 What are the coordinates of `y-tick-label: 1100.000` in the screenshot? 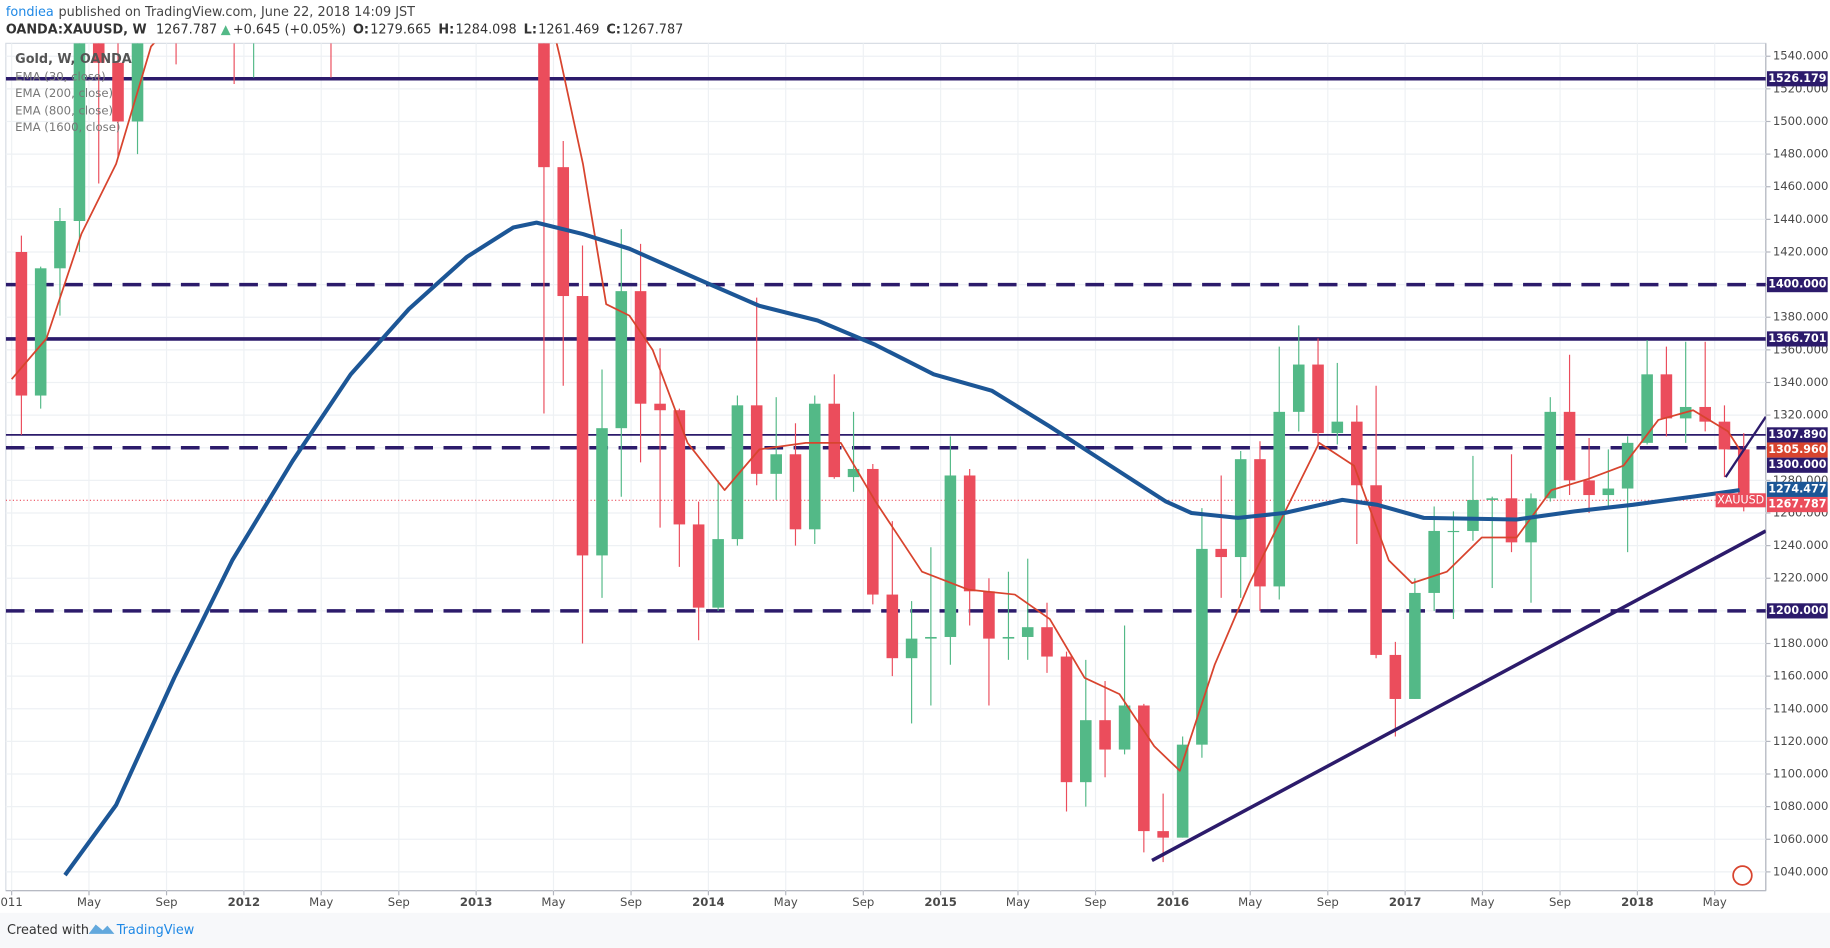 It's located at (1801, 774).